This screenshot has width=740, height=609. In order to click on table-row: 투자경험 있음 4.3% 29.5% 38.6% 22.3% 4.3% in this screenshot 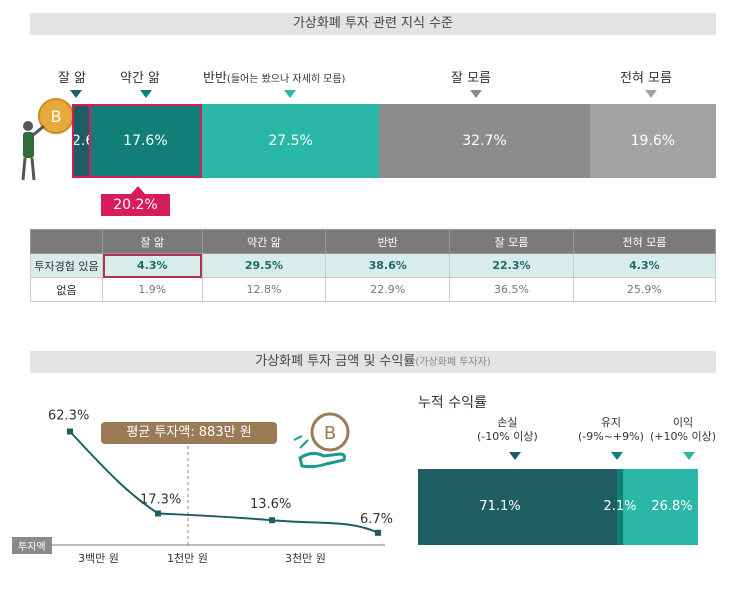, I will do `click(373, 265)`.